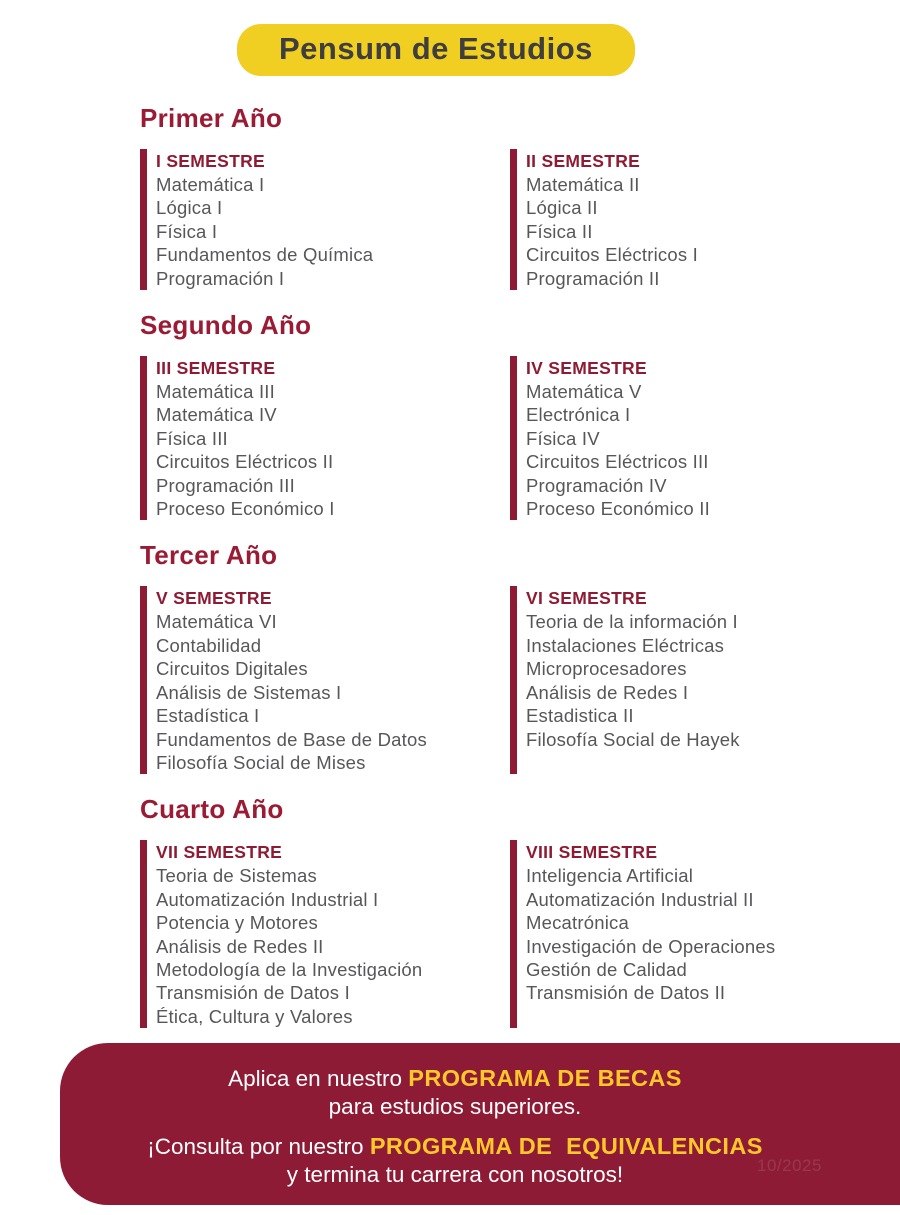 This screenshot has width=900, height=1215. What do you see at coordinates (455, 1174) in the screenshot?
I see `banner-line-4: y termina tu carrera con nosotros!` at bounding box center [455, 1174].